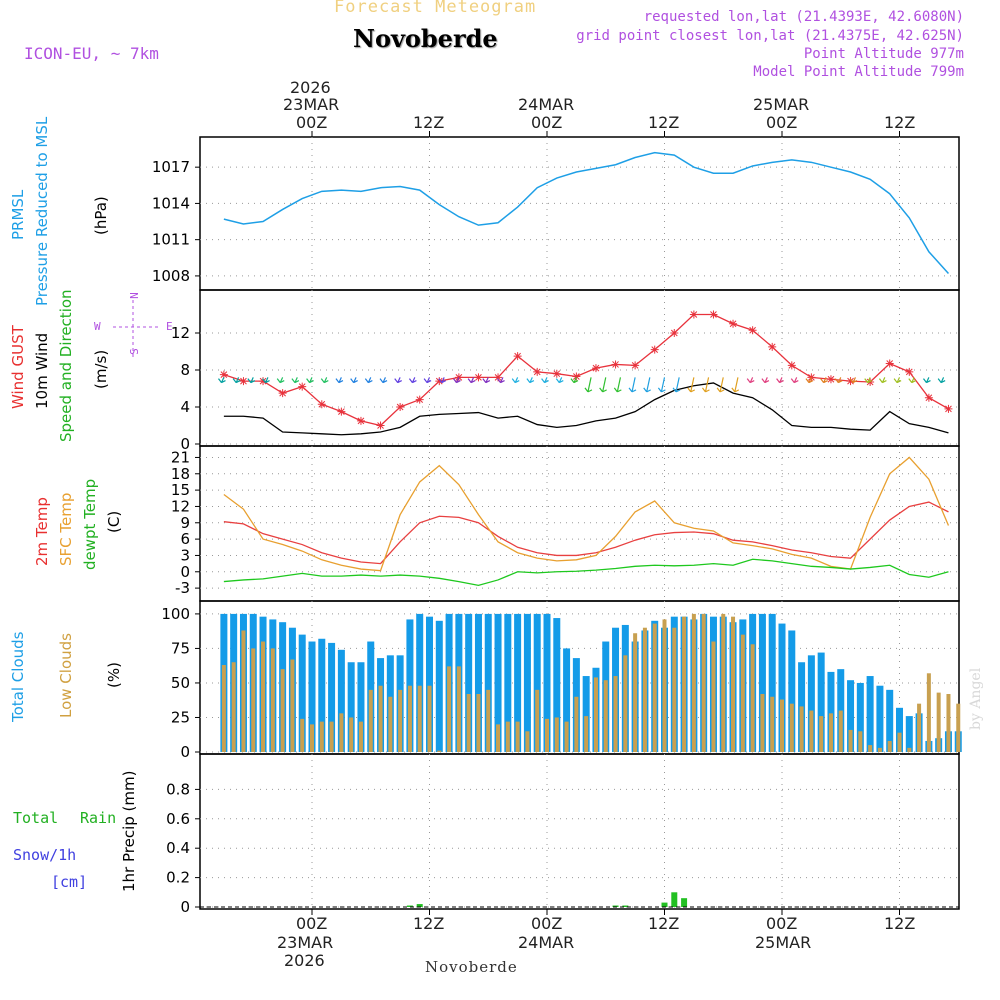 Image resolution: width=1000 pixels, height=1000 pixels. Describe the element at coordinates (435, 8) in the screenshot. I see `chart-title: Forecast Meteogram` at that location.